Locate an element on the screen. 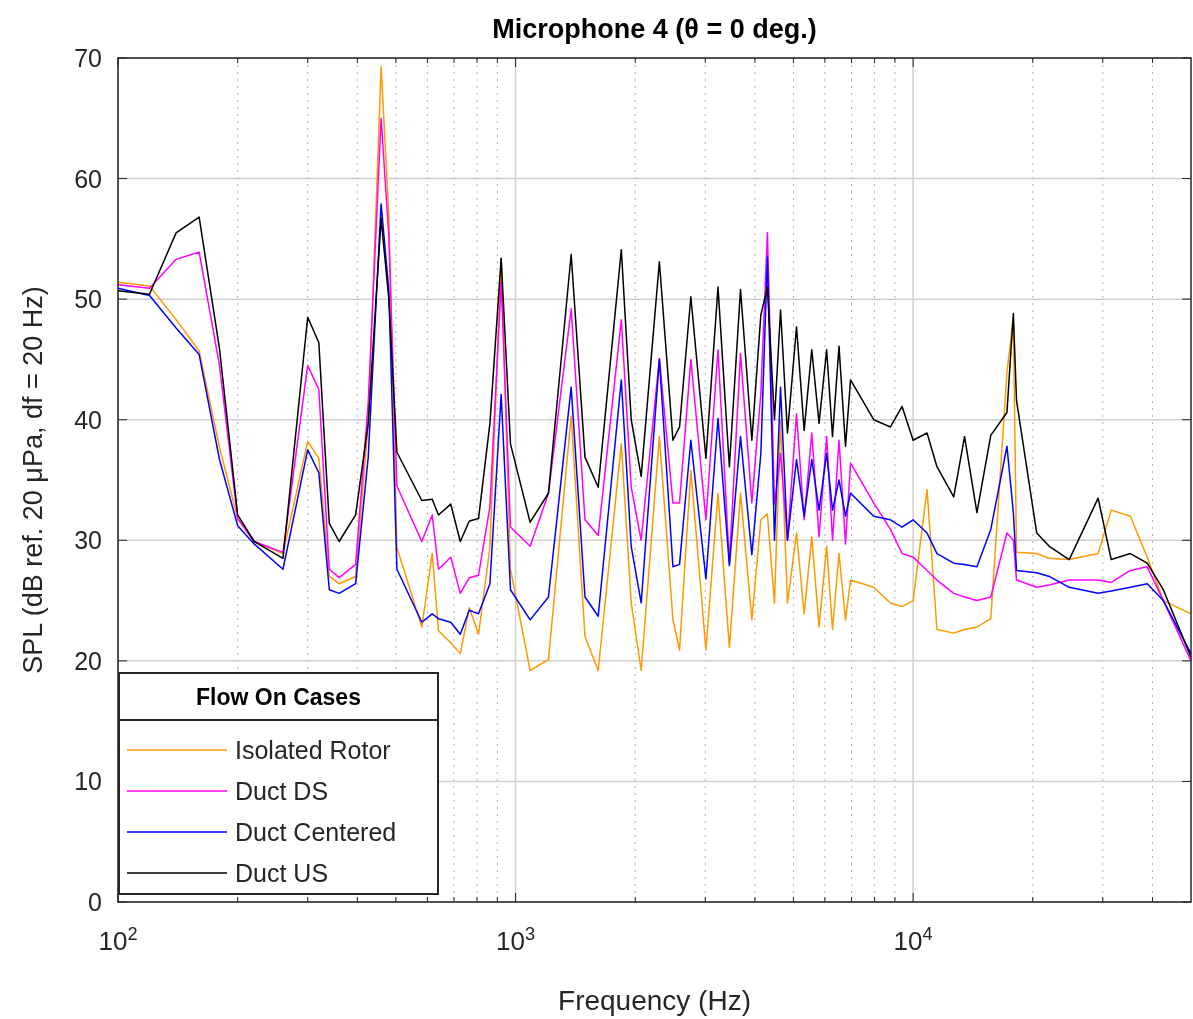  legend-label: Duct US is located at coordinates (282, 873).